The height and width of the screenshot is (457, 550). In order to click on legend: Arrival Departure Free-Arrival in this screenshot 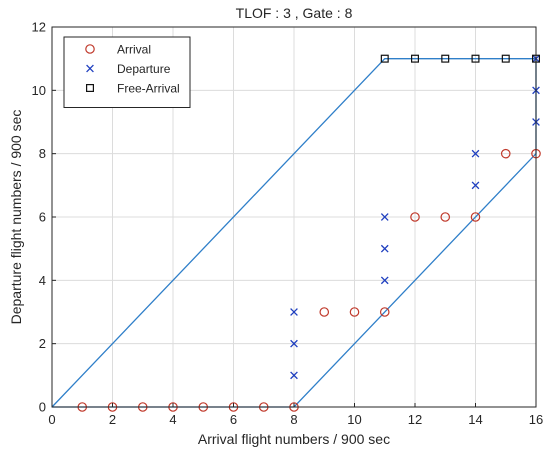, I will do `click(127, 72)`.